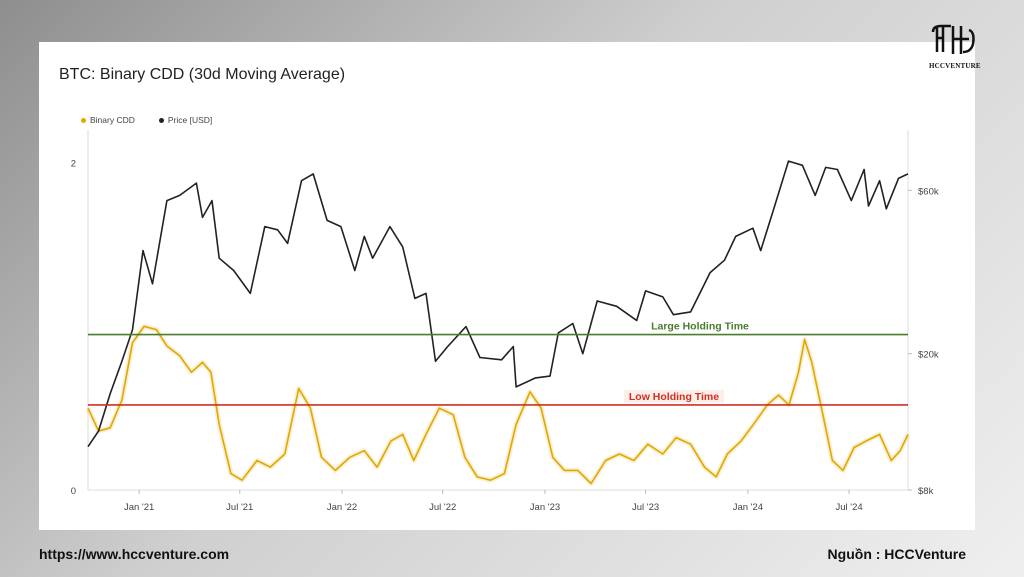  I want to click on legend-item-binary-cdd: Binary CDD, so click(108, 120).